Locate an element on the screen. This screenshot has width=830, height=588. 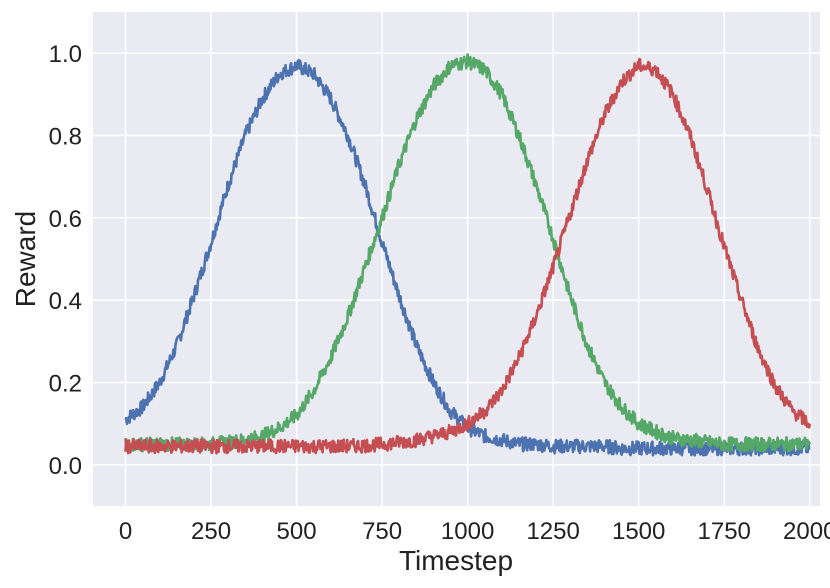
x-tick-label: 750 is located at coordinates (382, 531).